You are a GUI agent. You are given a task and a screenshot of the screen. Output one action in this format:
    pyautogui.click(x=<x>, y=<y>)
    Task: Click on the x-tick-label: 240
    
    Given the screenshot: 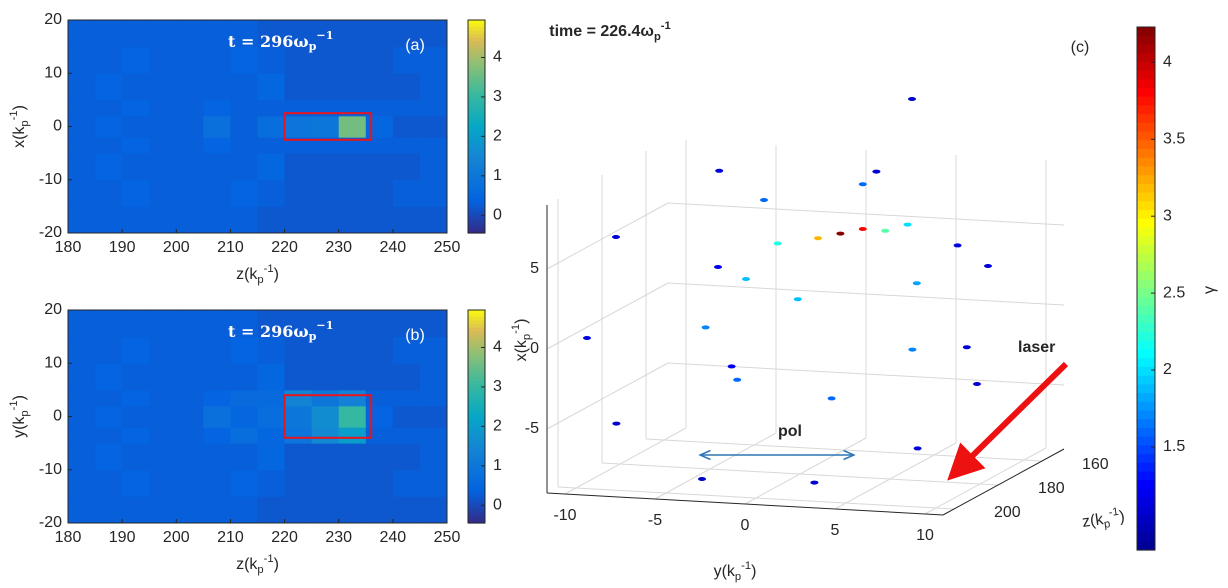 What is the action you would take?
    pyautogui.click(x=393, y=247)
    